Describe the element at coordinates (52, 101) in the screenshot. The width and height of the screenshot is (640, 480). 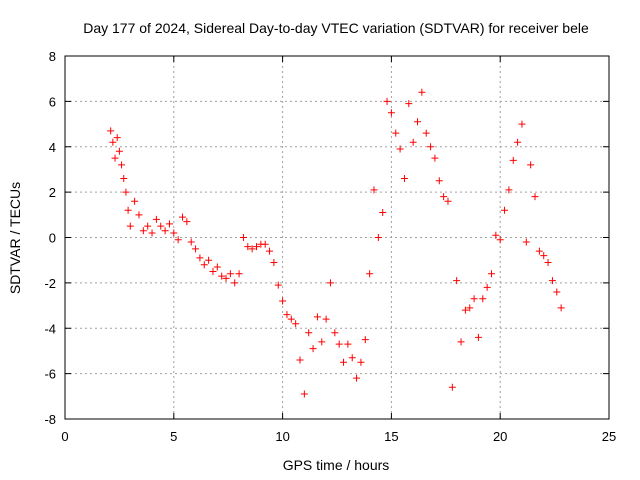
I see `y-tick-label: 6` at that location.